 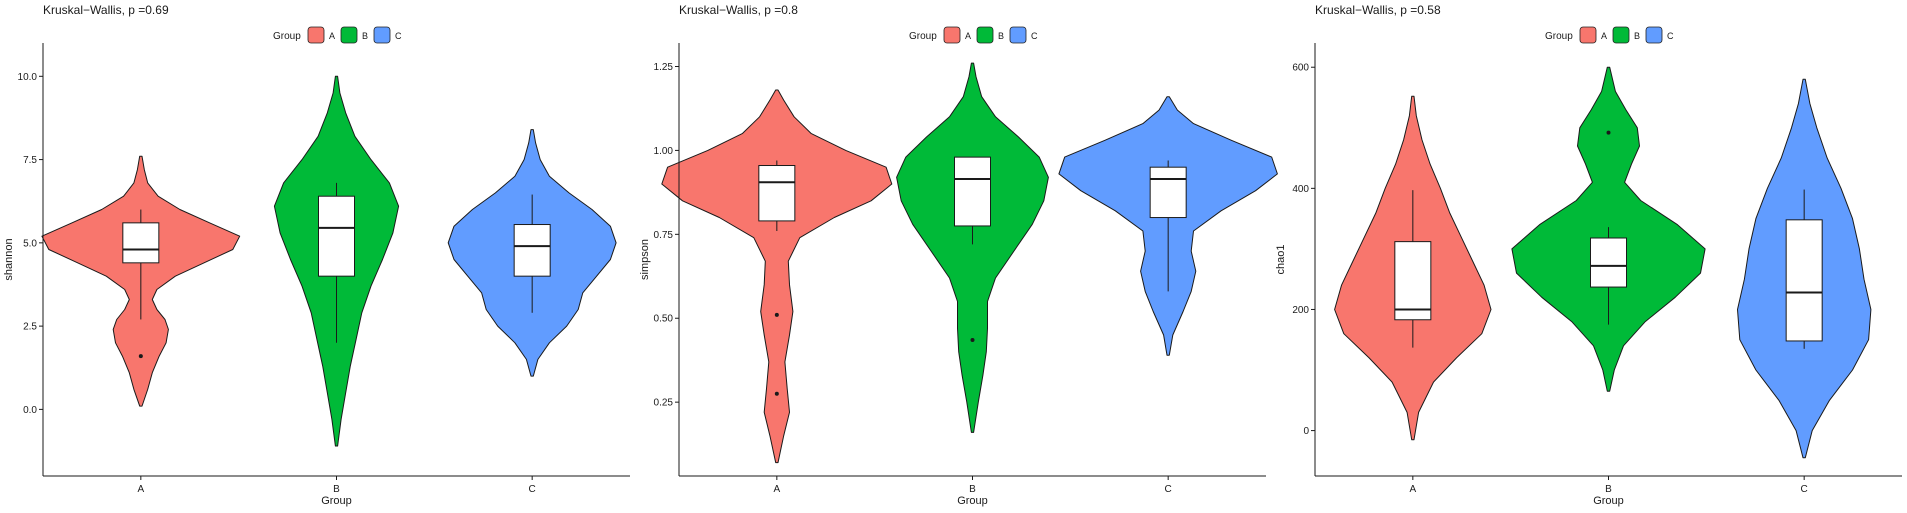 What do you see at coordinates (664, 403) in the screenshot?
I see `y-tick-label: 0.25` at bounding box center [664, 403].